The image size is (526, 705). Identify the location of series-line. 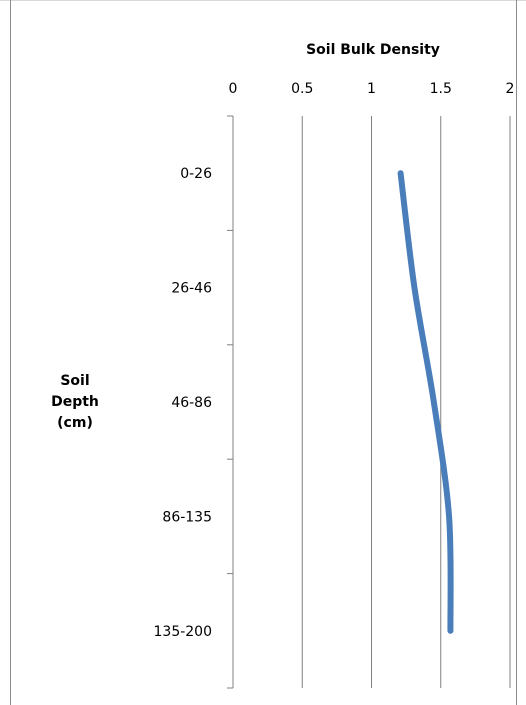
(425, 402).